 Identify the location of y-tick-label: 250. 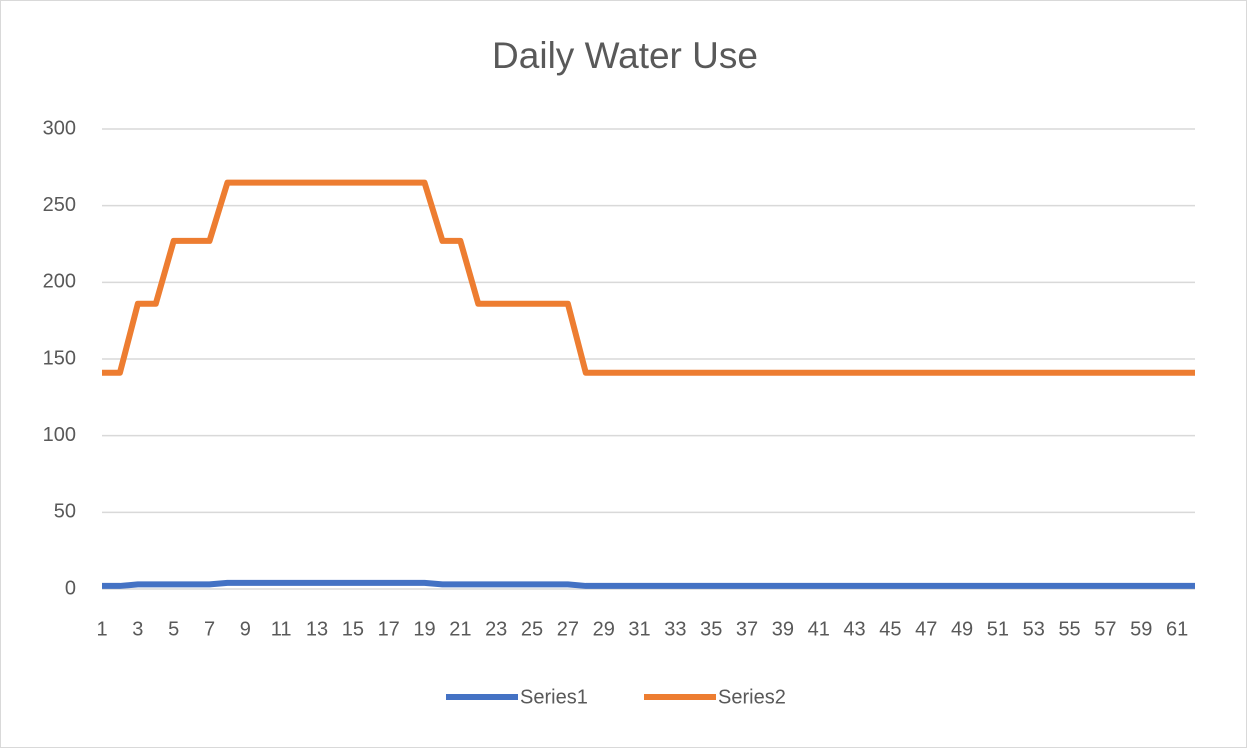
(59, 205).